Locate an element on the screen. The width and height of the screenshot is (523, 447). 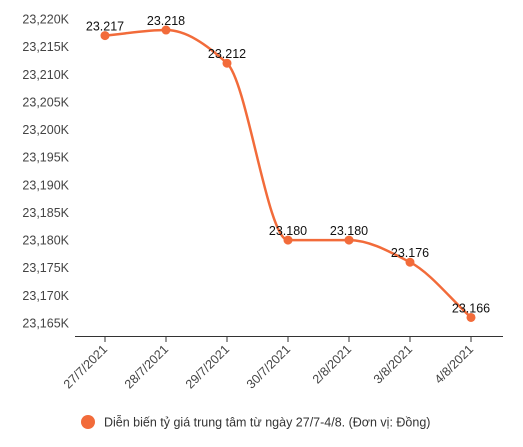
y-tick-label: 23,220K is located at coordinates (45, 20).